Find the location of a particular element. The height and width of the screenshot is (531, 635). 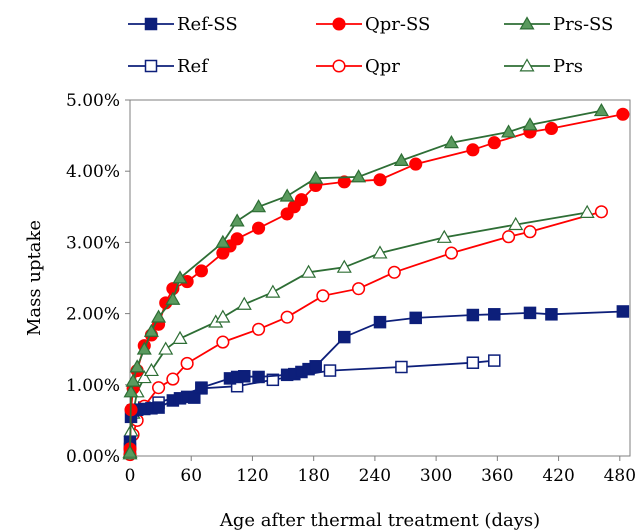

x-axis: 0 60 120 180 240 300 360 420 480 is located at coordinates (380, 471).